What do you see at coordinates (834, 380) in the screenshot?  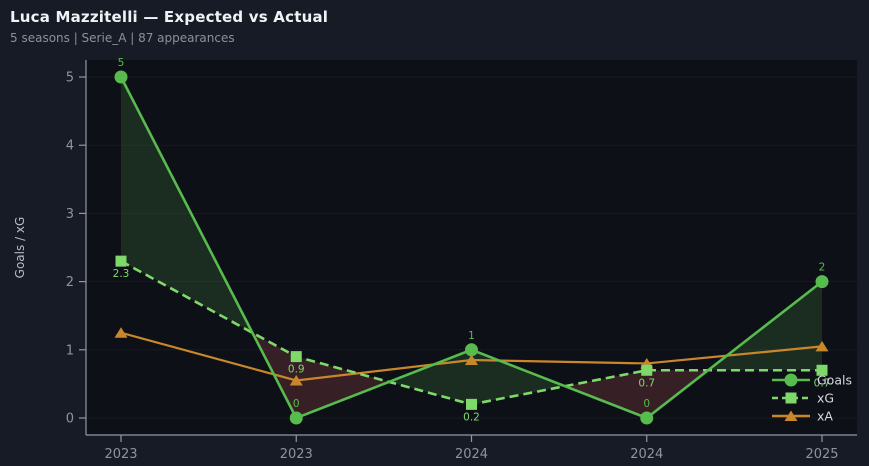 I see `legend-label: Goals` at bounding box center [834, 380].